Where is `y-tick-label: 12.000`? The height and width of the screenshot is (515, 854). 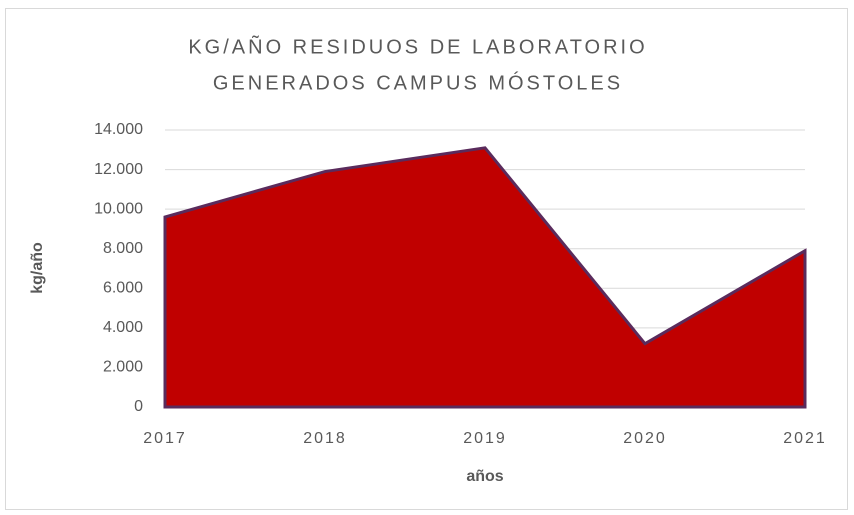 y-tick-label: 12.000 is located at coordinates (118, 169).